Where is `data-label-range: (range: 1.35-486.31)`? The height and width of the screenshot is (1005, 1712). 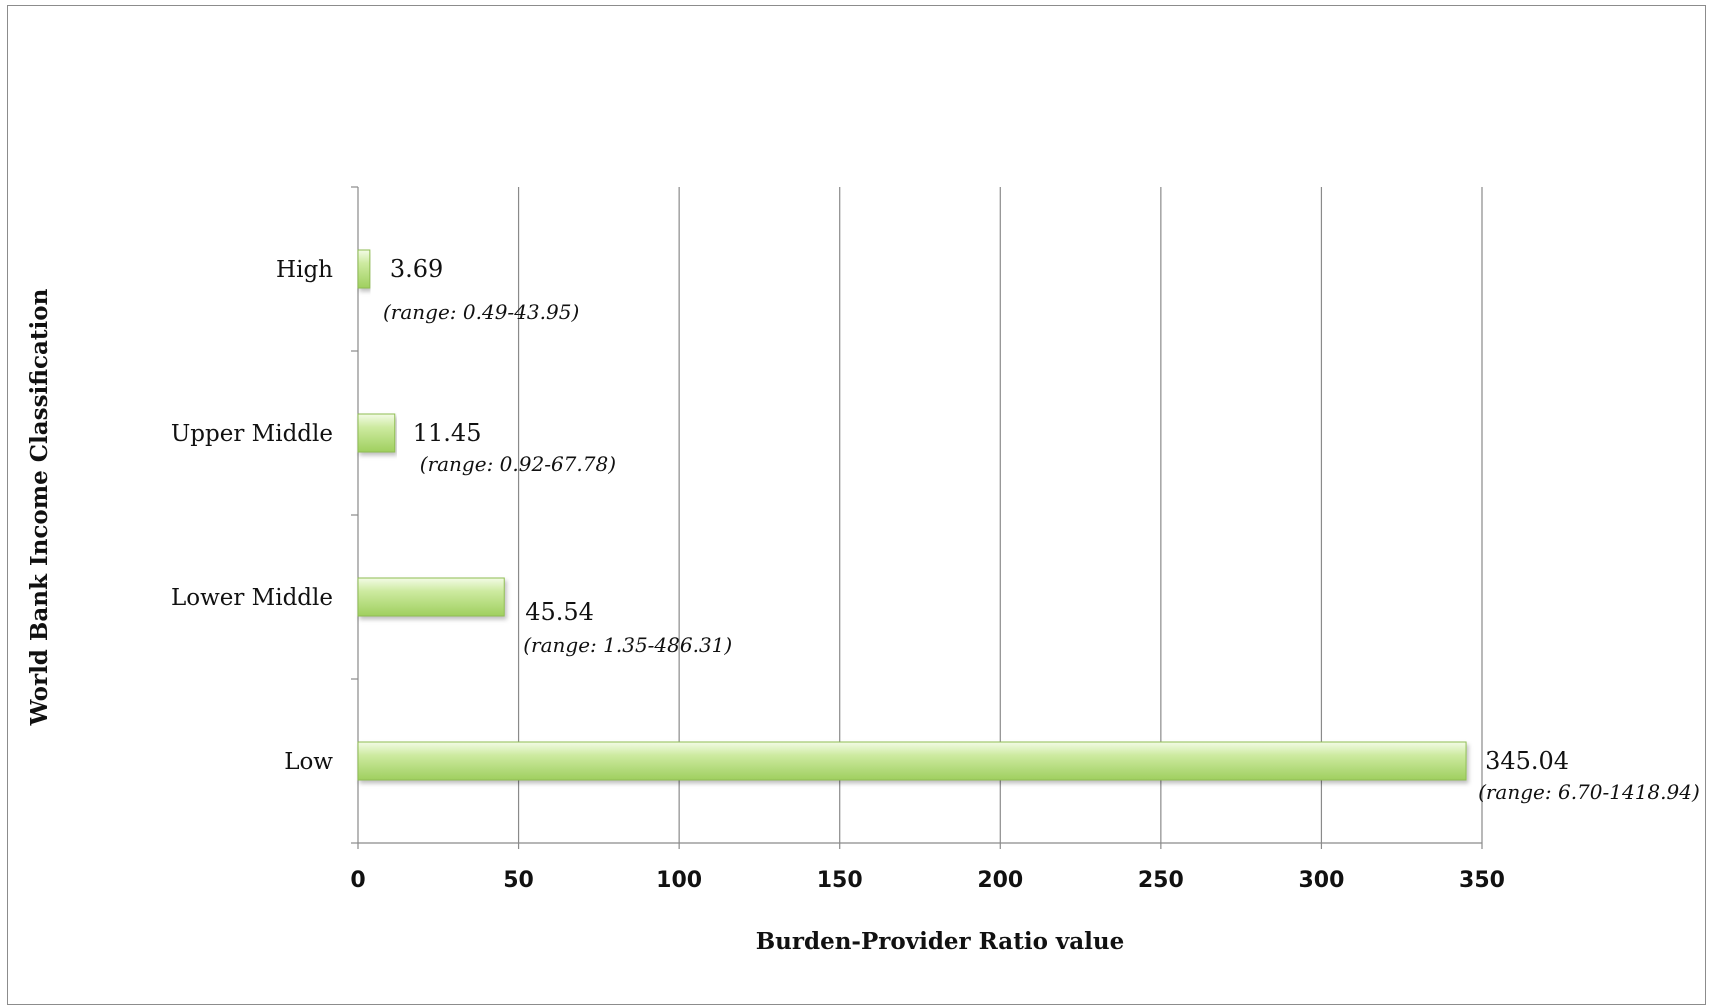 data-label-range: (range: 1.35-486.31) is located at coordinates (627, 645).